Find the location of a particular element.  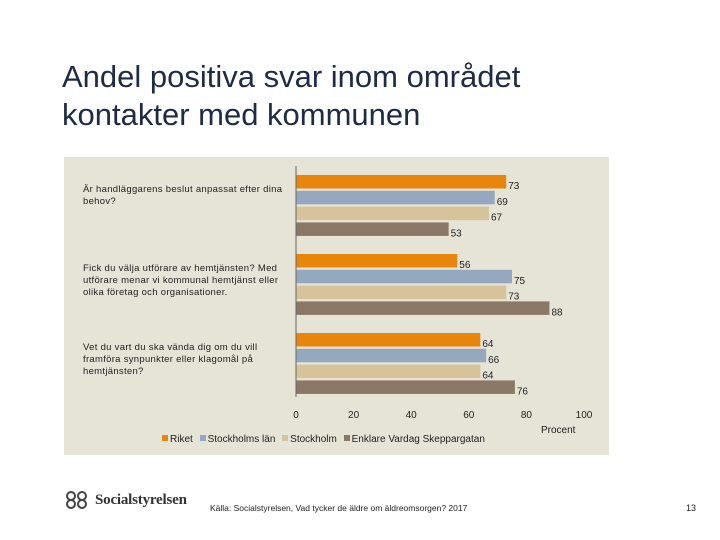

bar-stockholms-lan-q2 is located at coordinates (404, 276).